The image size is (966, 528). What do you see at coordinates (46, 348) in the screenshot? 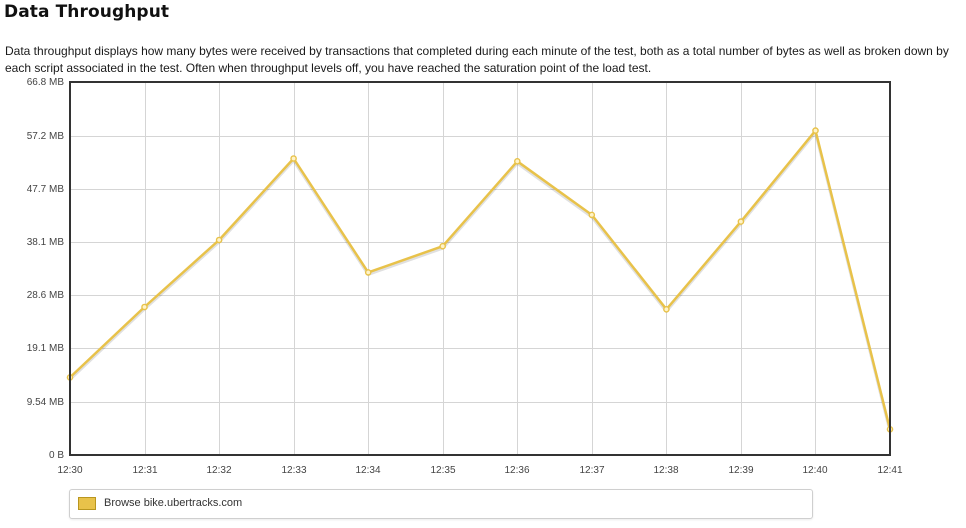
I see `y-tick-label: 19.1 MB` at bounding box center [46, 348].